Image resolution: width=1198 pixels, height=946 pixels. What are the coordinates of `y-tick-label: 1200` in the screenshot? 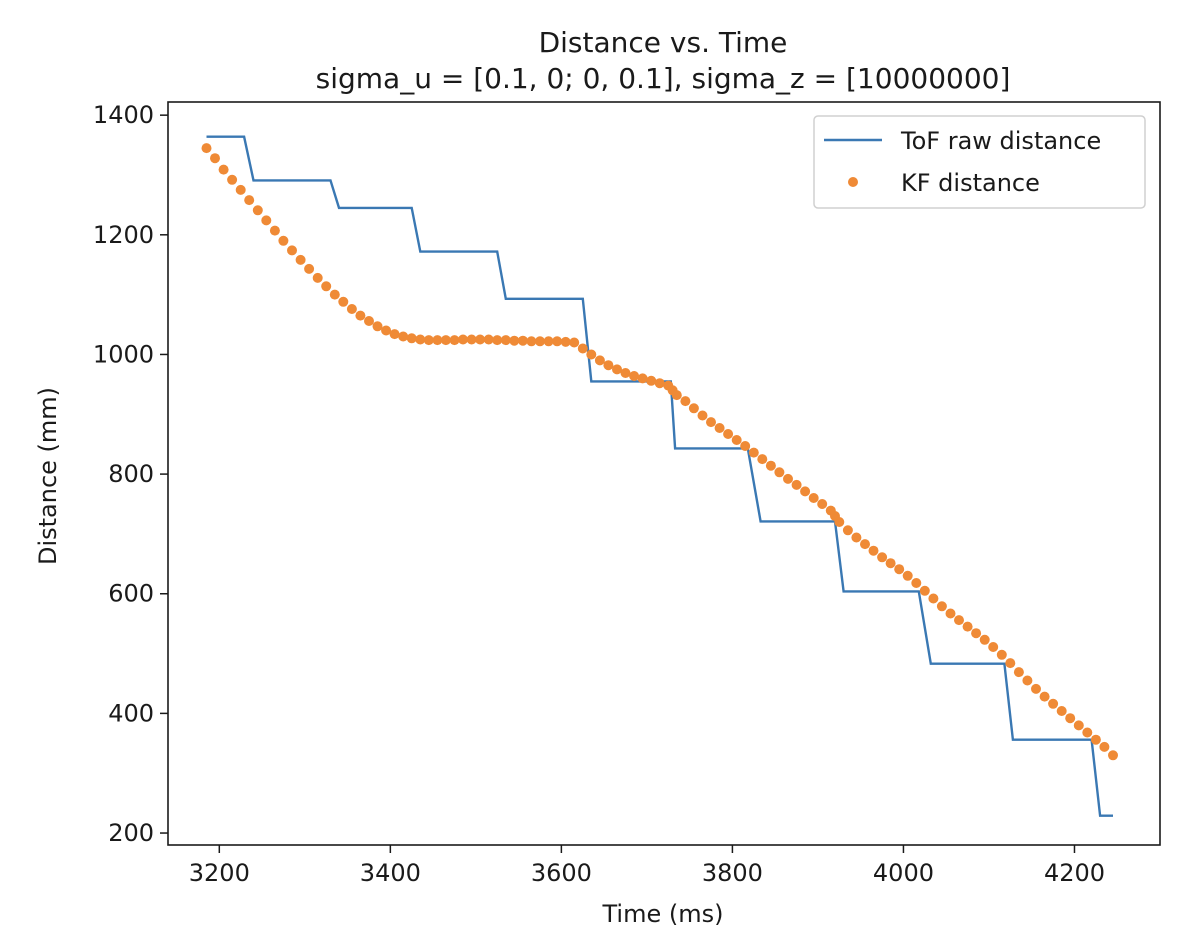 It's located at (123, 235).